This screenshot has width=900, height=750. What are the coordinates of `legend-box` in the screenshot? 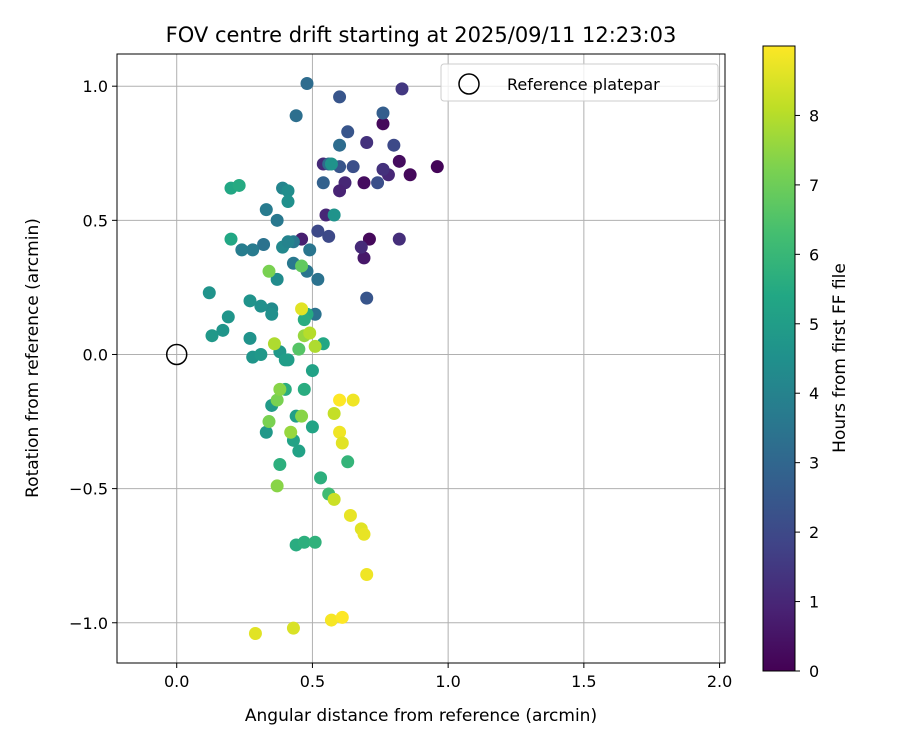 It's located at (579, 82).